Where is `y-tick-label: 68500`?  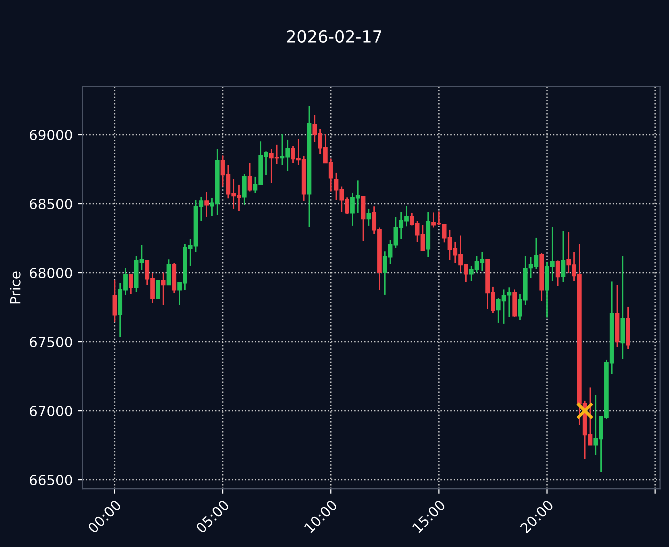 y-tick-label: 68500 is located at coordinates (51, 204).